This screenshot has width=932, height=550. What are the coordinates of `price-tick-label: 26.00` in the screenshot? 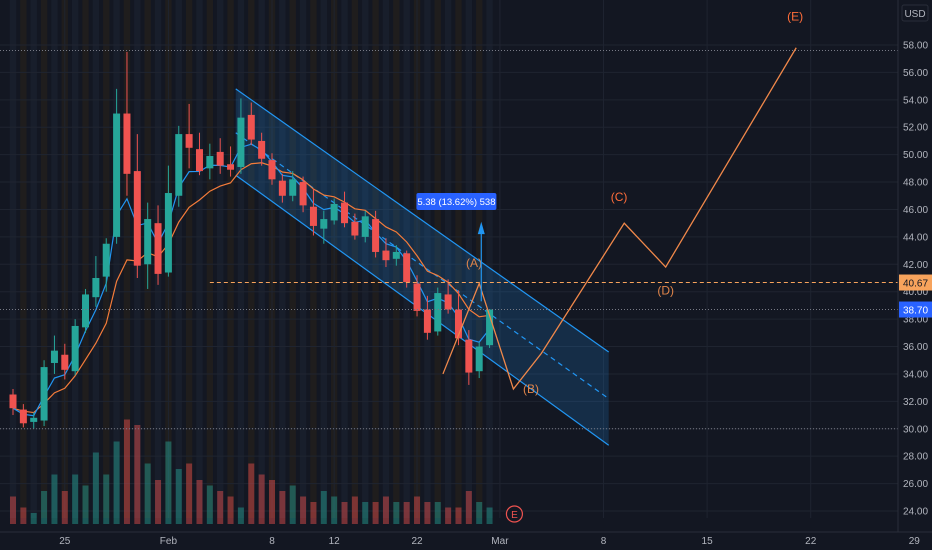 It's located at (915, 484).